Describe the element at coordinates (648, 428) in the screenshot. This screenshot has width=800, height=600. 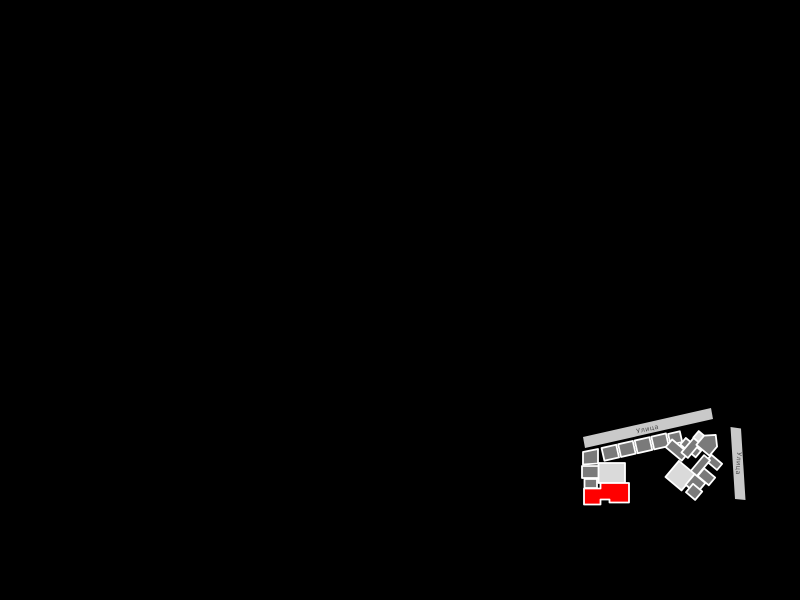
I see `street-top-band` at that location.